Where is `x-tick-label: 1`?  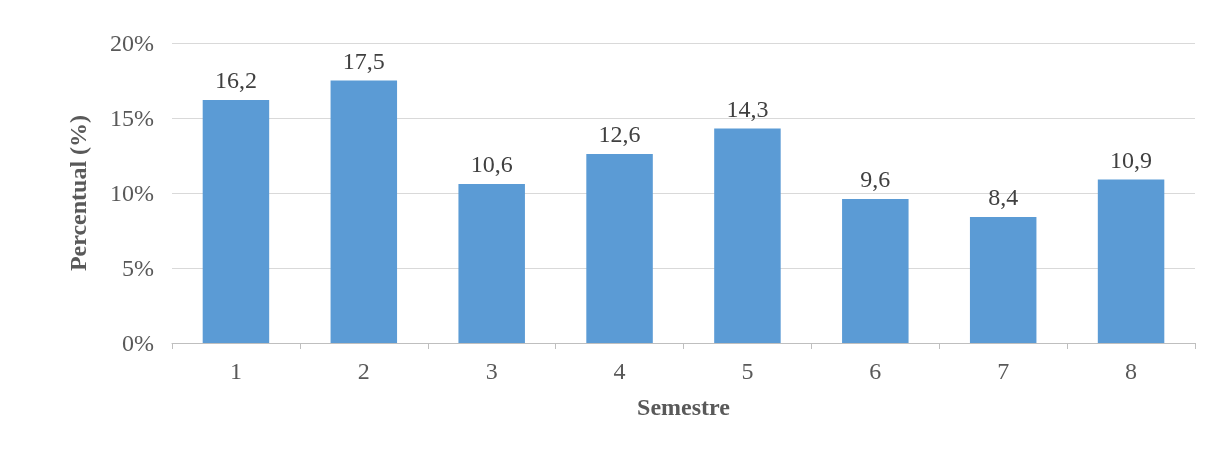 x-tick-label: 1 is located at coordinates (235, 371).